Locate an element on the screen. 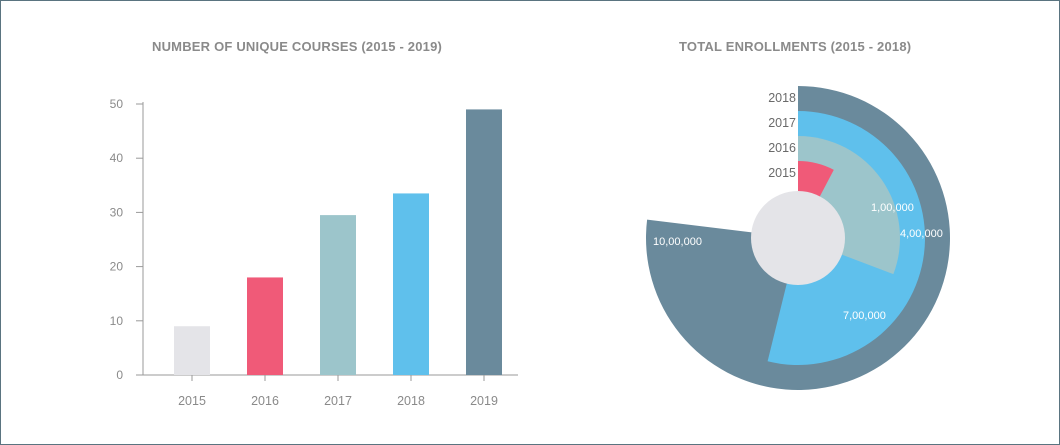 The height and width of the screenshot is (445, 1060). radial-category-label: 2016 is located at coordinates (782, 148).